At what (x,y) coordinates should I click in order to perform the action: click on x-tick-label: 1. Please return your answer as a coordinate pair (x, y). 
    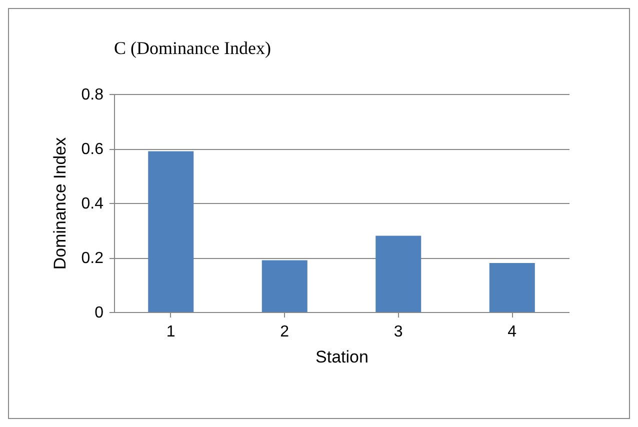
    Looking at the image, I should click on (171, 332).